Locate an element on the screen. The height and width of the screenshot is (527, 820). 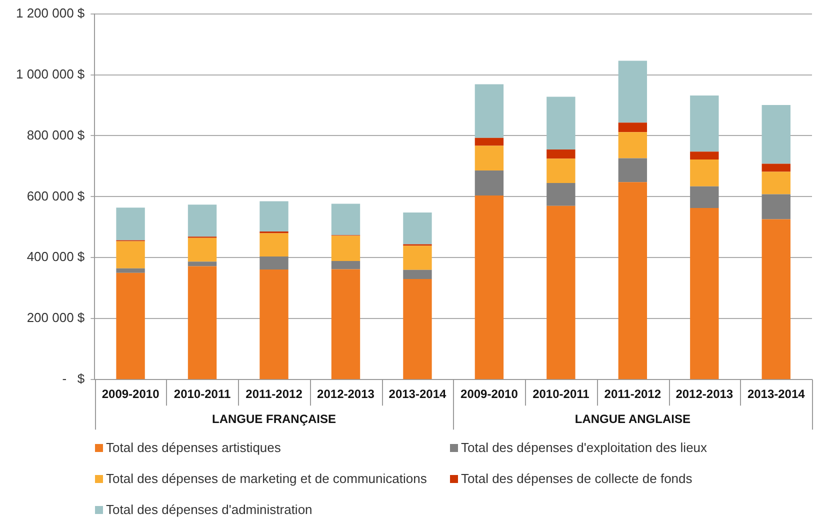
y-tick-label: 400 000 $ is located at coordinates (56, 256).